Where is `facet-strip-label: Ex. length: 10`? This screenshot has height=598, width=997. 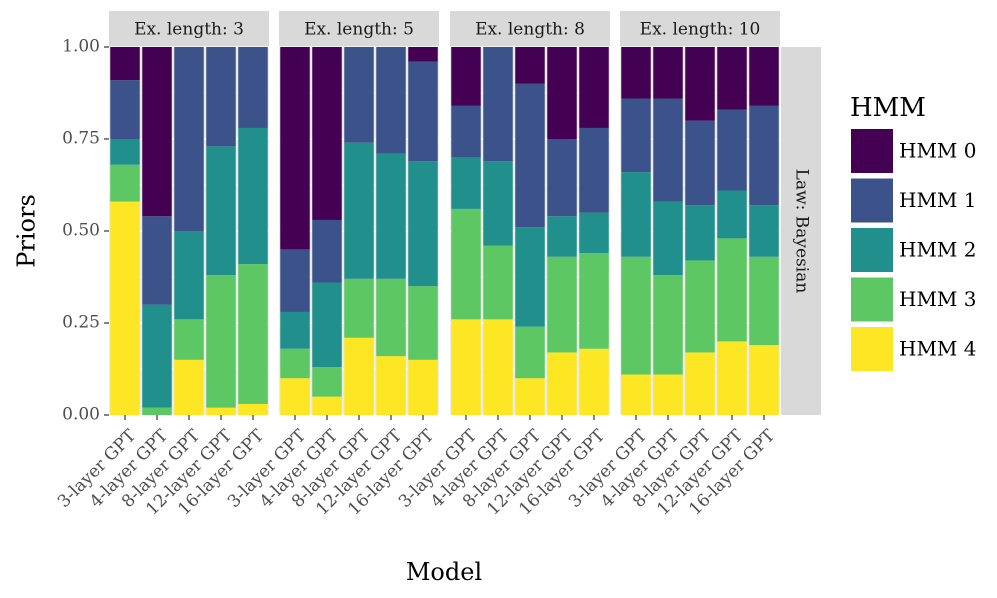
facet-strip-label: Ex. length: 10 is located at coordinates (700, 30).